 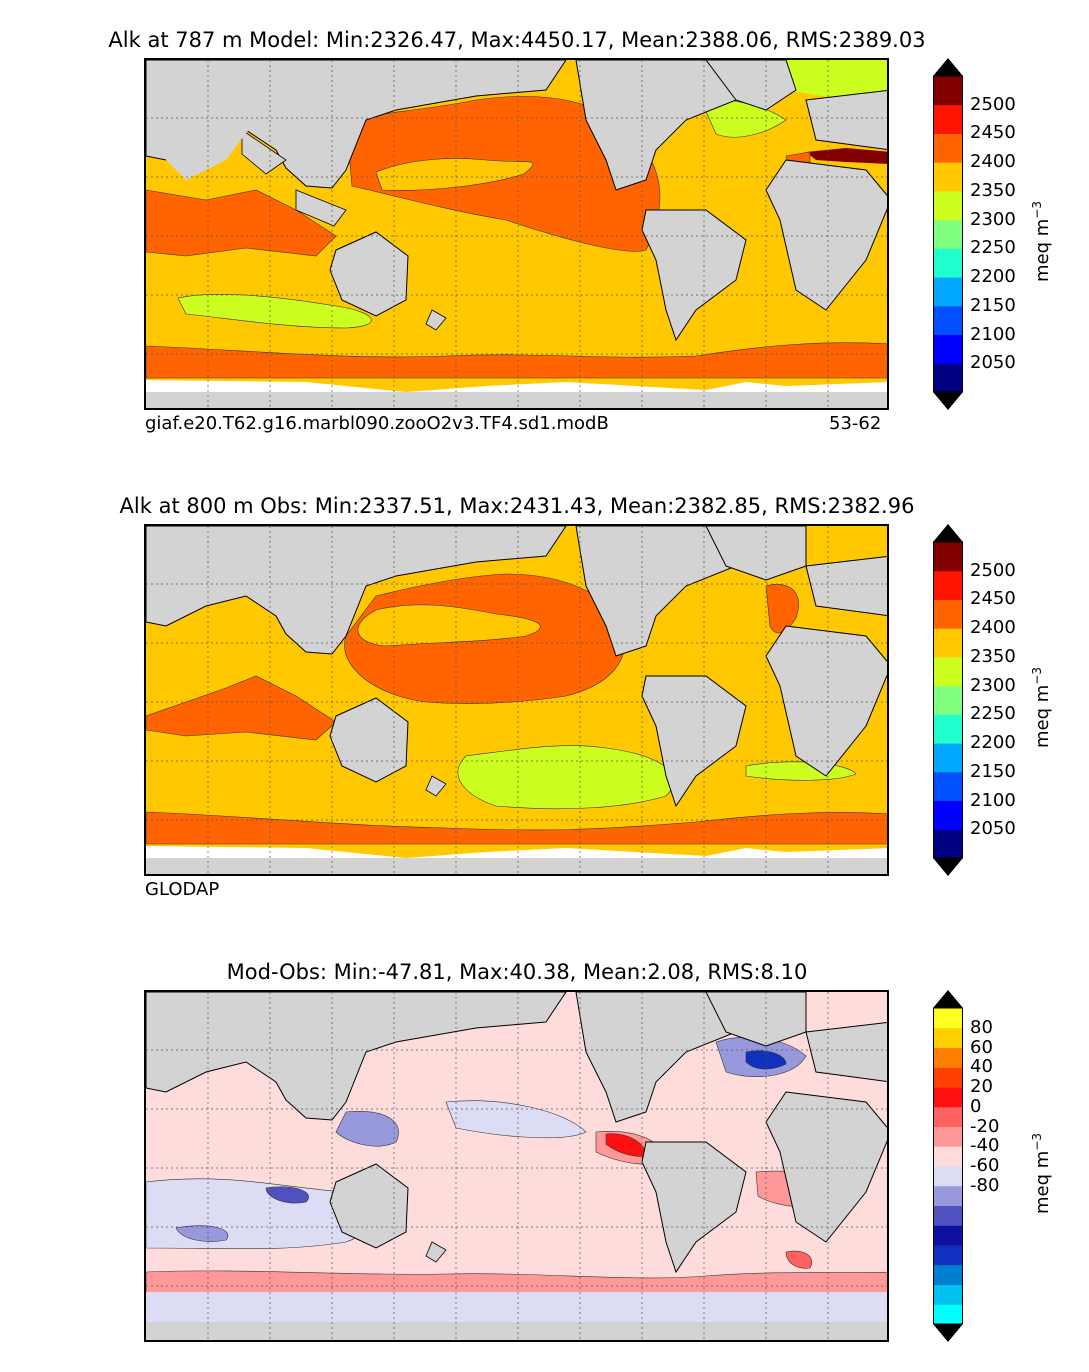 What do you see at coordinates (981, 1067) in the screenshot?
I see `colorbar-tick-label: 40` at bounding box center [981, 1067].